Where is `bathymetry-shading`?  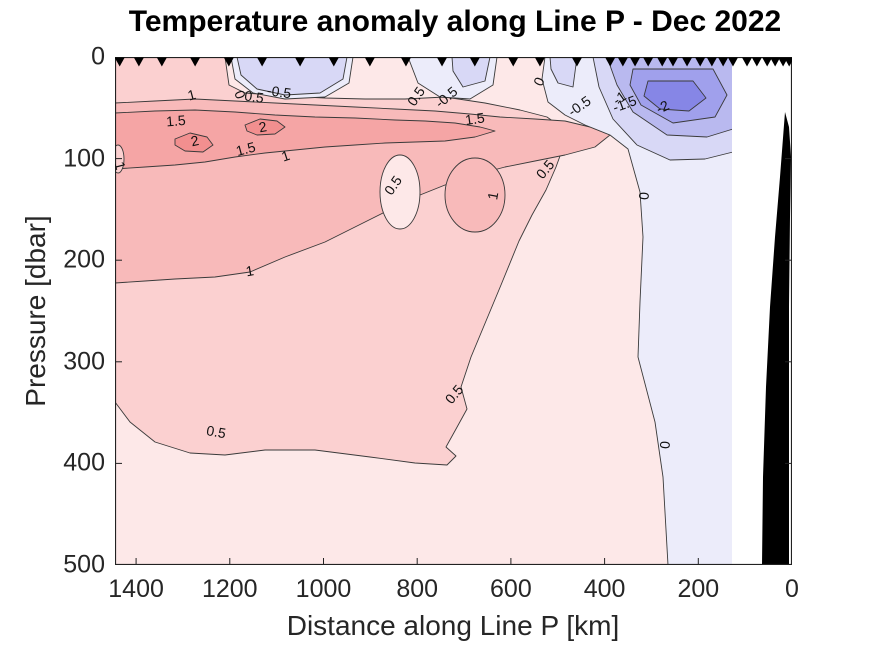
bathymetry-shading is located at coordinates (776, 338).